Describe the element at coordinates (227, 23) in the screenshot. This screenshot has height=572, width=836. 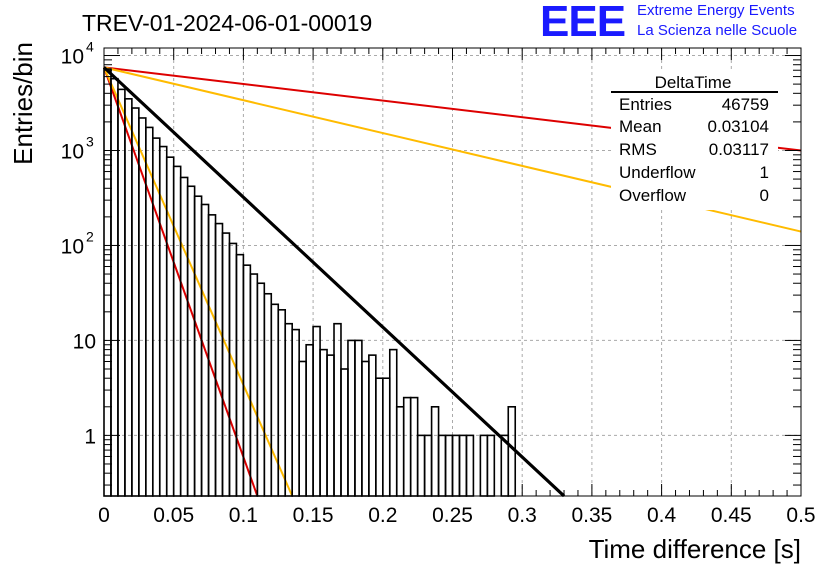
I see `run-title: TREV-01-2024-06-01-00019` at that location.